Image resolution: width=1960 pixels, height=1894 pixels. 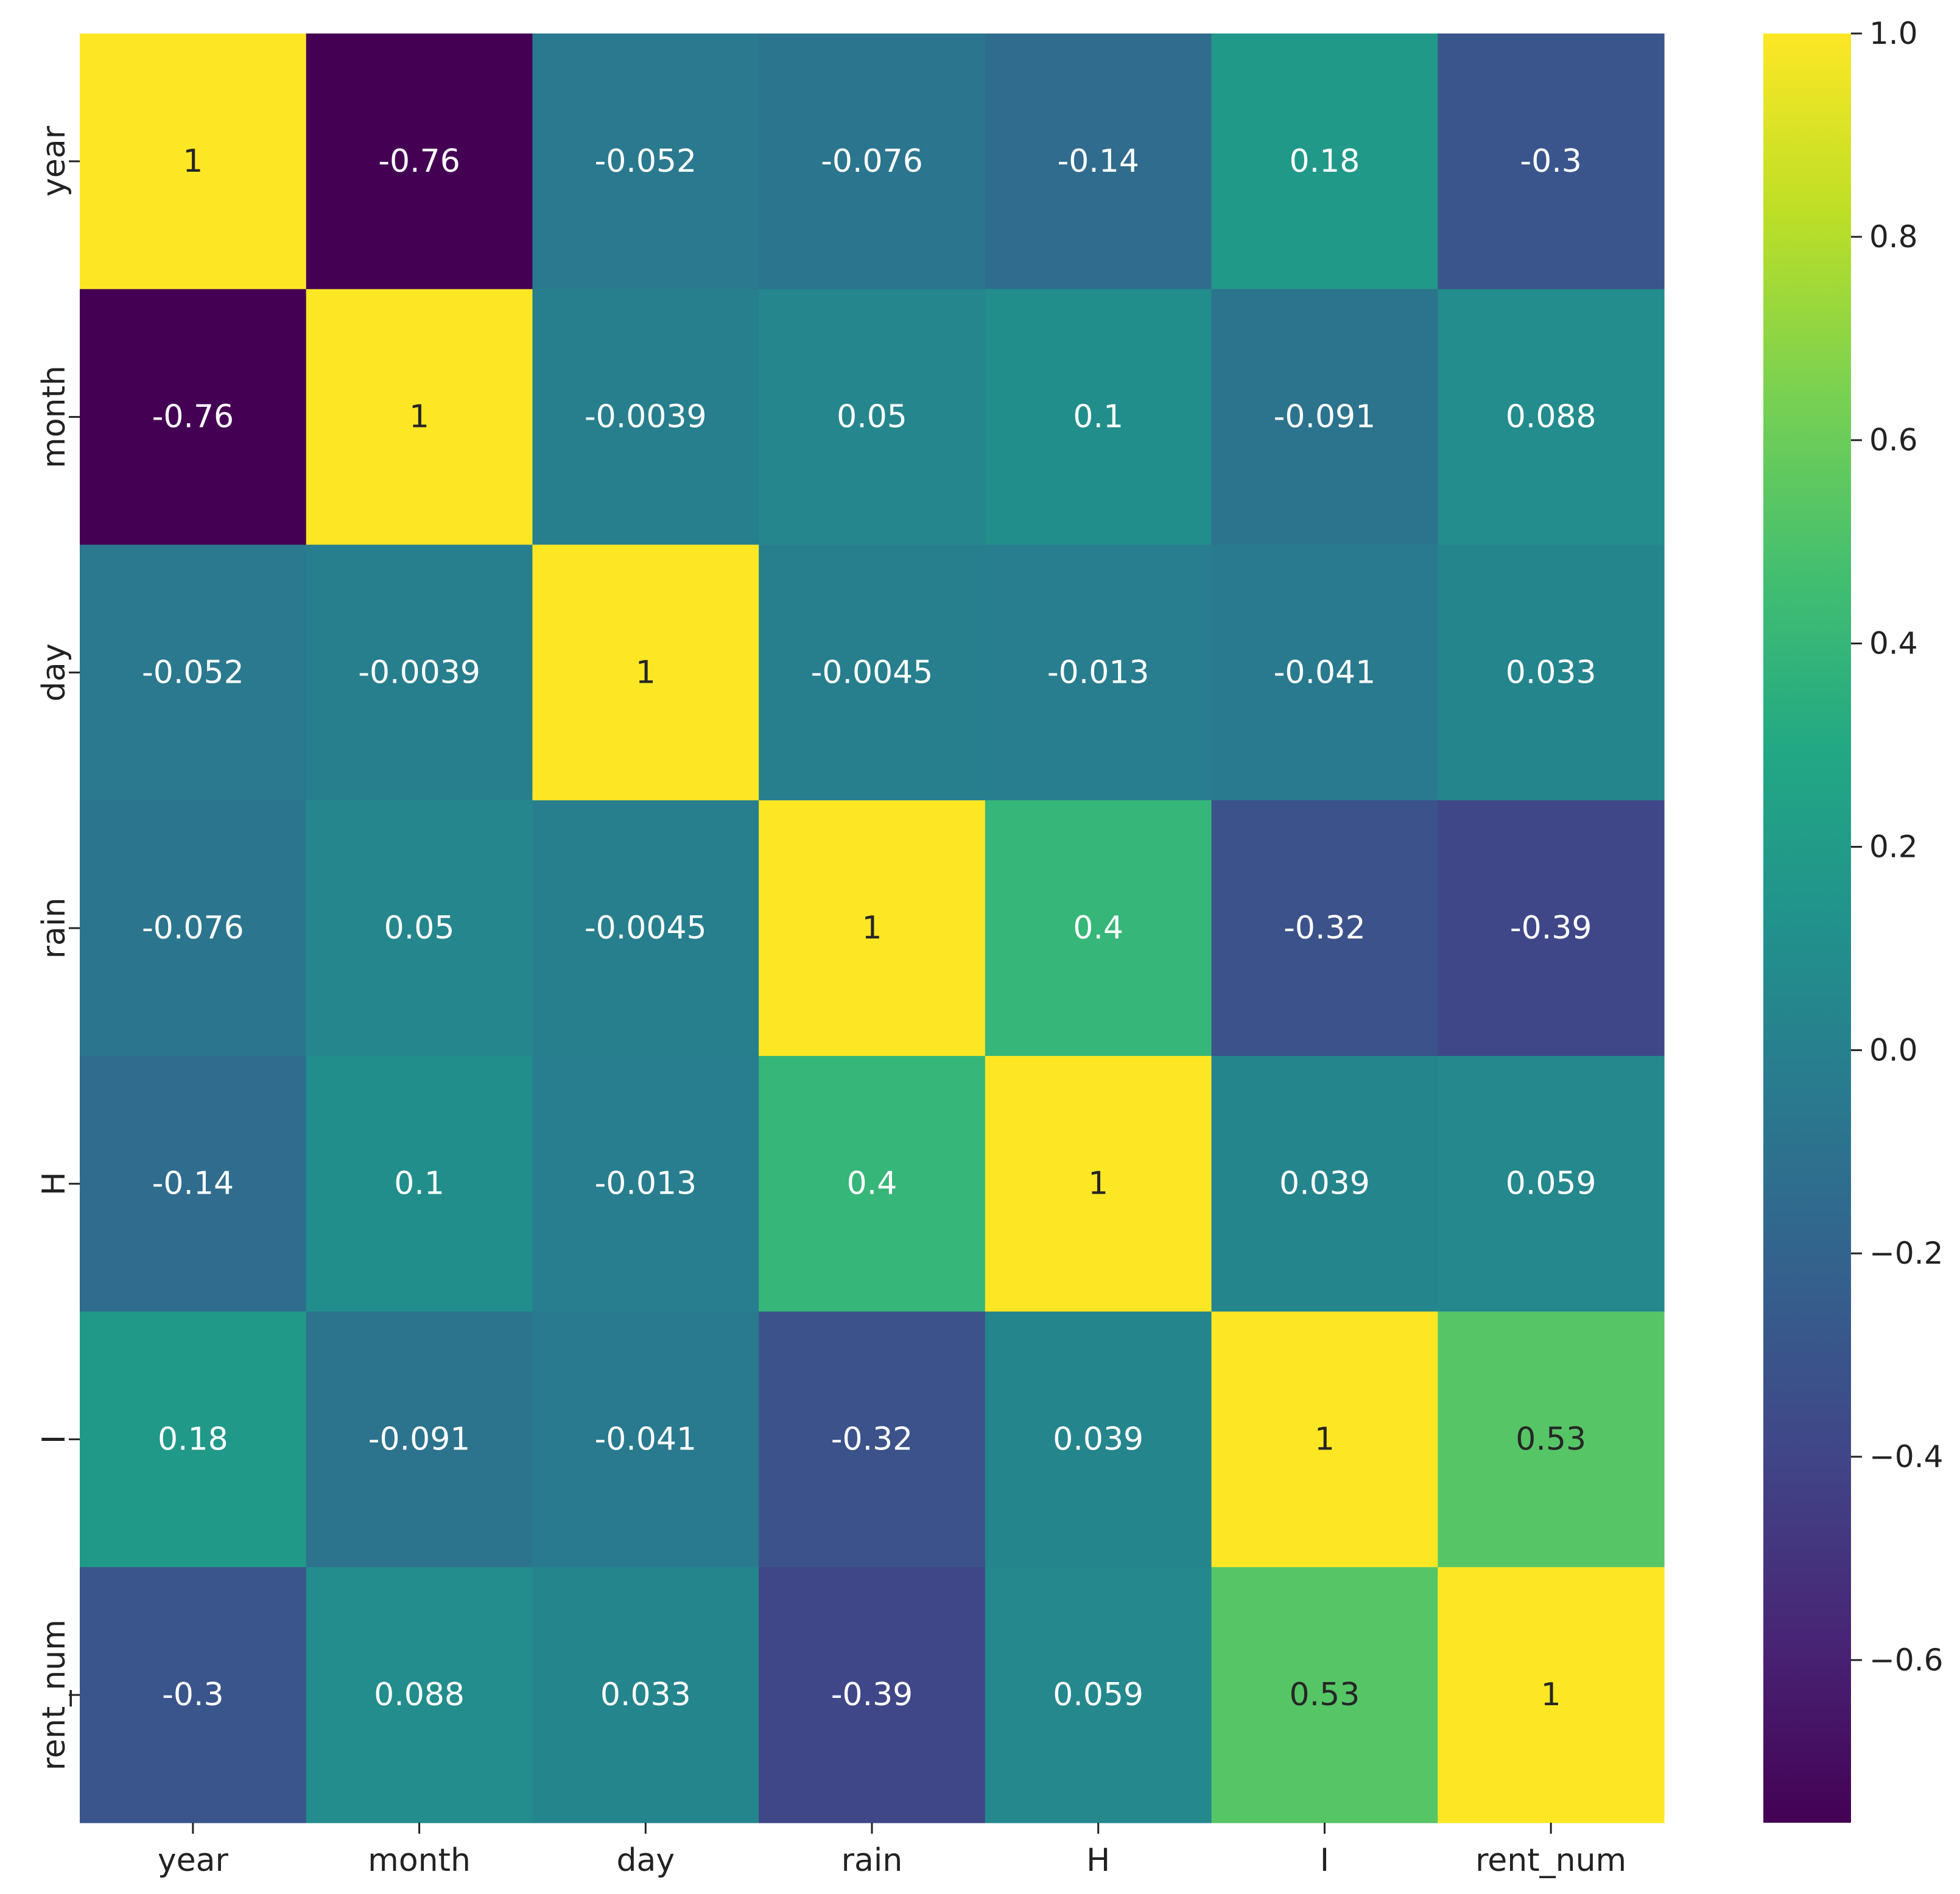 I want to click on heatmap-cell-day-I, so click(x=1325, y=673).